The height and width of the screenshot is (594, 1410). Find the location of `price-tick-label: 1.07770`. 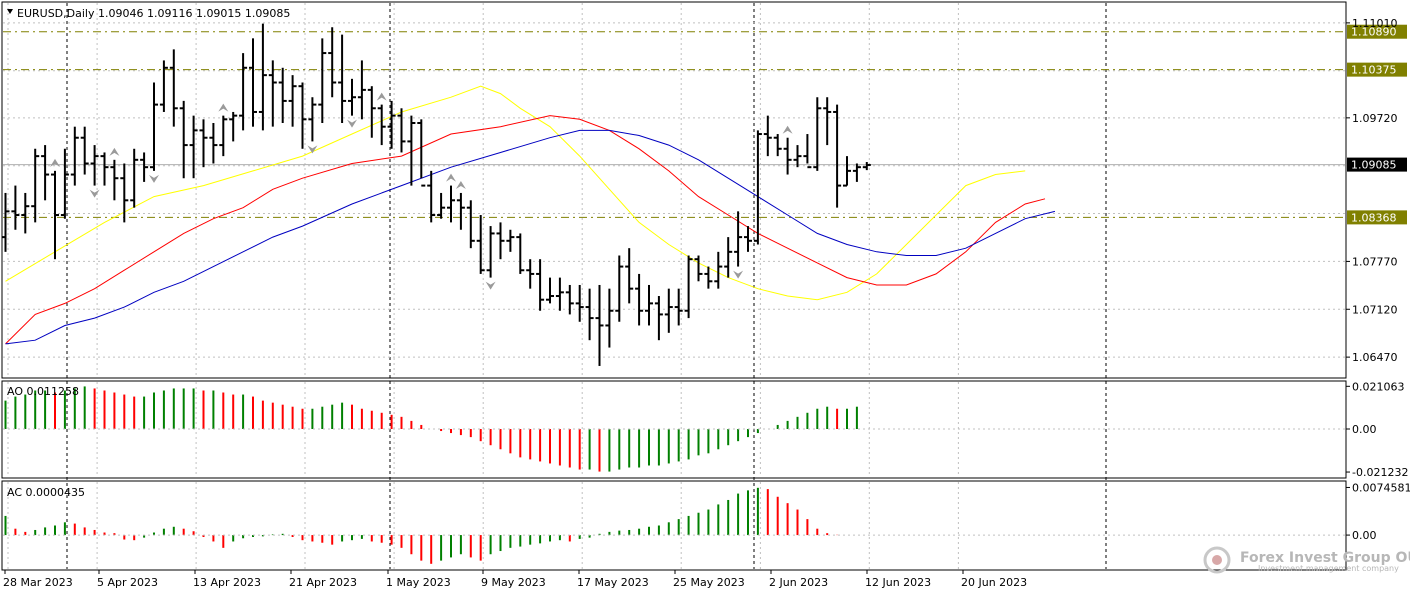

price-tick-label: 1.07770 is located at coordinates (1375, 261).